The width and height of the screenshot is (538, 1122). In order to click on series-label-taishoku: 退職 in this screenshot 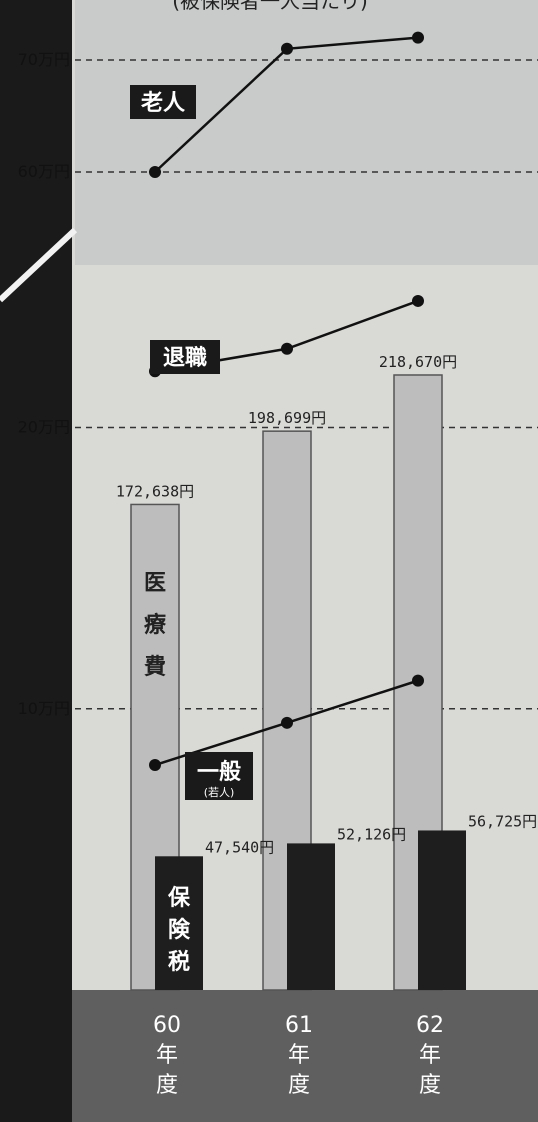, I will do `click(185, 358)`.